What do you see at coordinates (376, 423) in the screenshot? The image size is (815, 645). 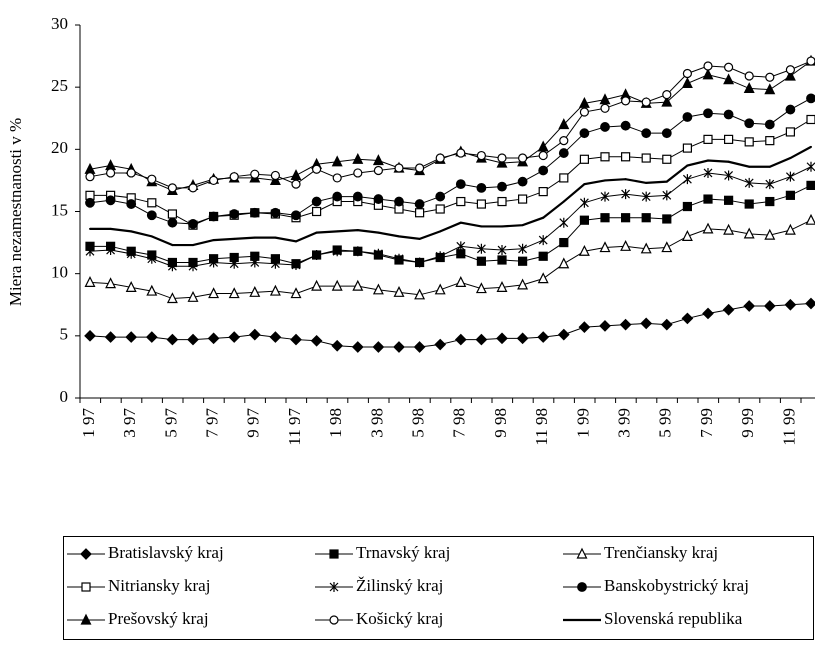 I see `x-tick-label: 3 98` at bounding box center [376, 423].